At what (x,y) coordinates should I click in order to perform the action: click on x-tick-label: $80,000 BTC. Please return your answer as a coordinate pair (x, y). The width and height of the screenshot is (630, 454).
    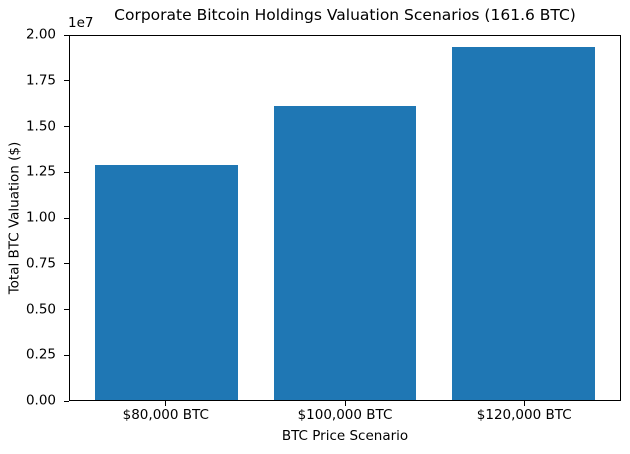
    Looking at the image, I should click on (165, 415).